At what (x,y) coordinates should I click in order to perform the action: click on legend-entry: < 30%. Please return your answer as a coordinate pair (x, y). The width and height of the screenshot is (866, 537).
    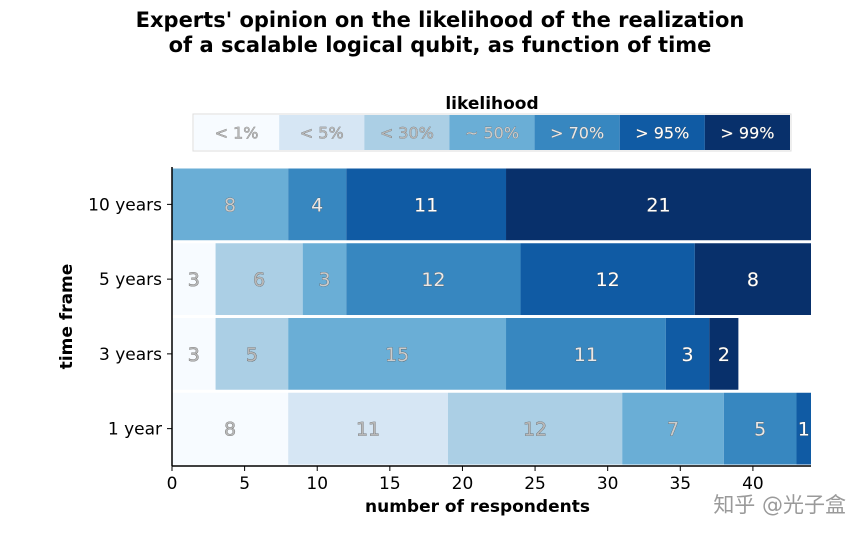
    Looking at the image, I should click on (407, 133).